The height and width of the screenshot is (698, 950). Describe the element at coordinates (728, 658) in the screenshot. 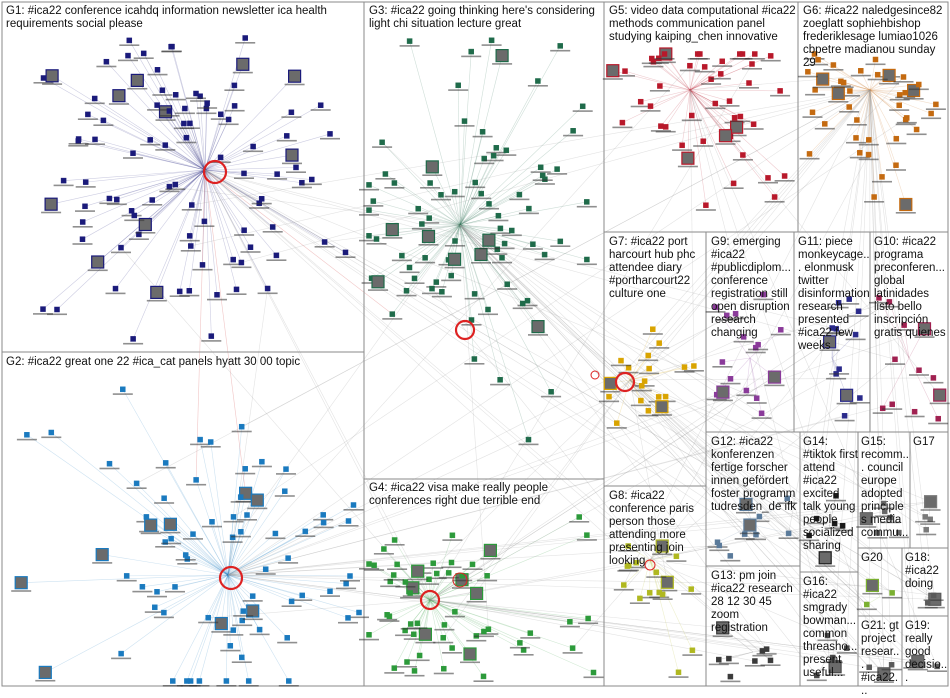

I see `node-g13` at that location.